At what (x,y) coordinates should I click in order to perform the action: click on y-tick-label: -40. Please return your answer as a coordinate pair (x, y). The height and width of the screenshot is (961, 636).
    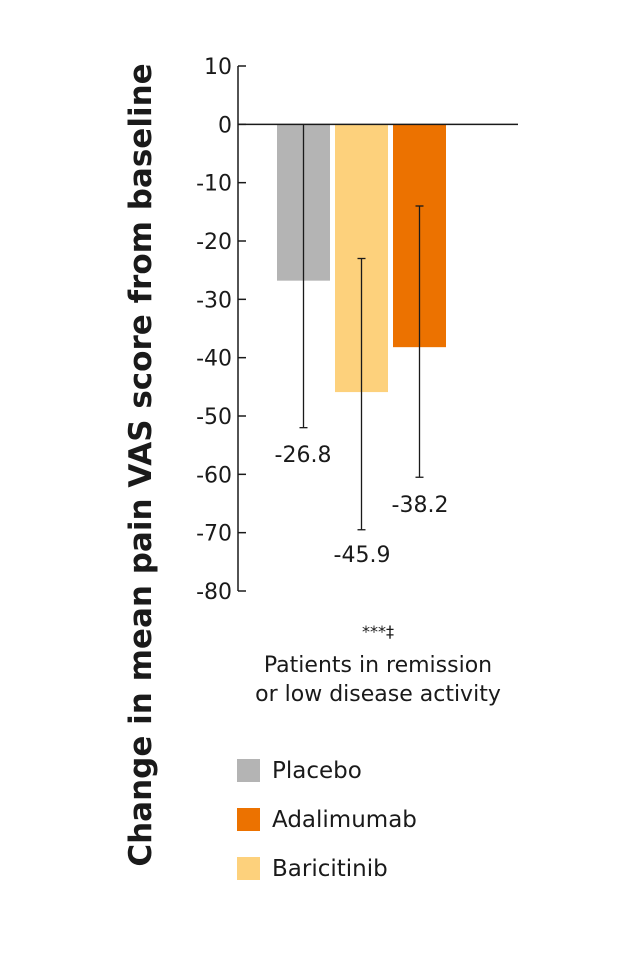
    Looking at the image, I should click on (214, 359).